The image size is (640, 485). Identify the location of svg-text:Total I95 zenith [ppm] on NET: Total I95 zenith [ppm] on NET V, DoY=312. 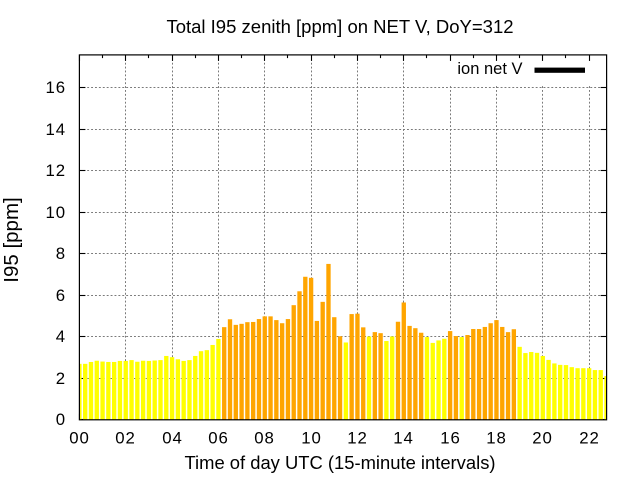
(339, 26).